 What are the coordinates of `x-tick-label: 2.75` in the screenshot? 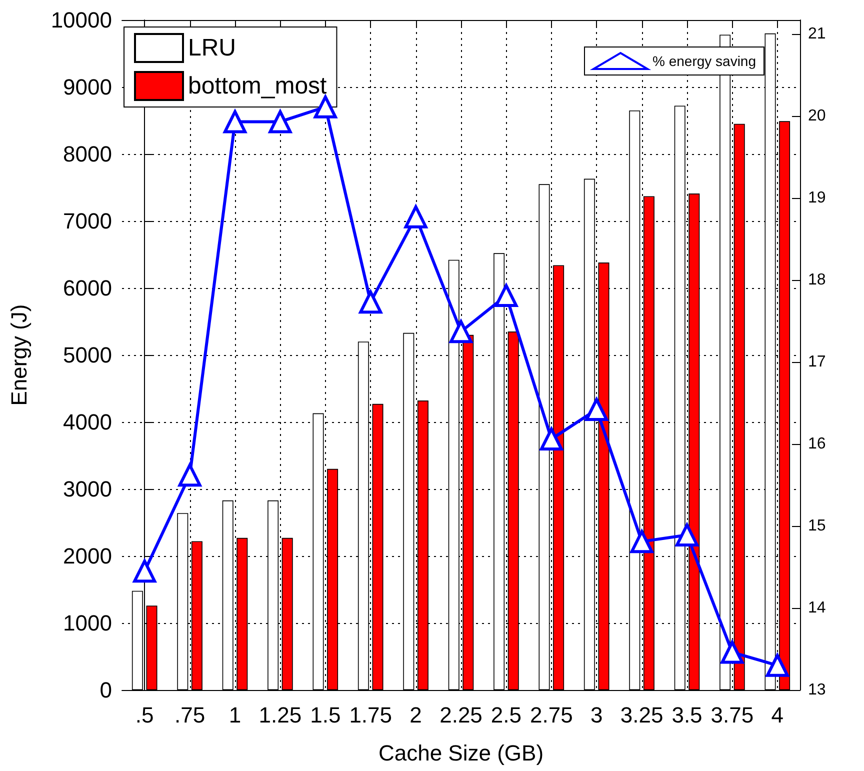 It's located at (551, 715).